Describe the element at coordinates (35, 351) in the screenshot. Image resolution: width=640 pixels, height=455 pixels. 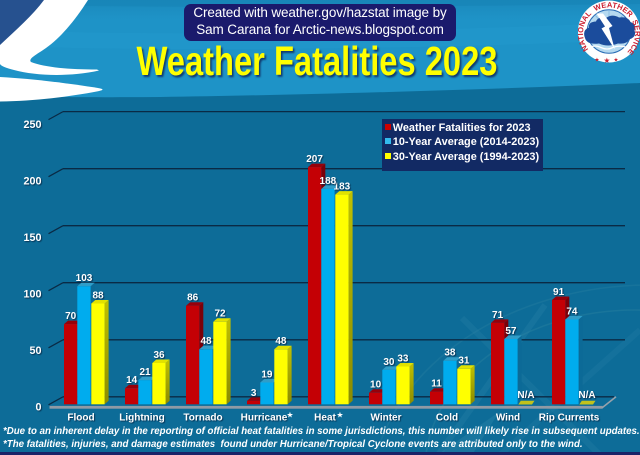
I see `svg-text: 50` at that location.